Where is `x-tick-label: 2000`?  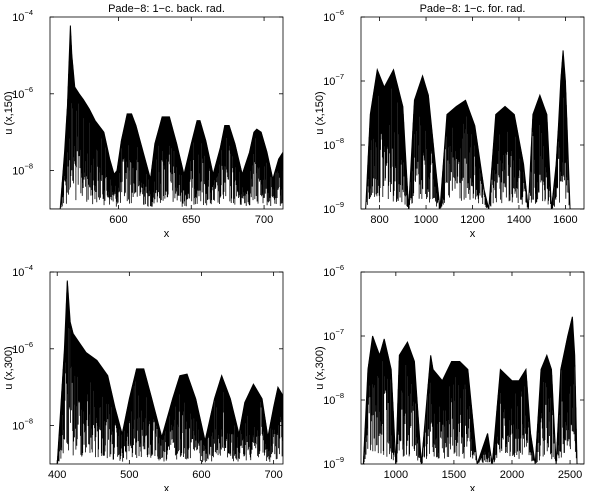 x-tick-label: 2000 is located at coordinates (512, 475).